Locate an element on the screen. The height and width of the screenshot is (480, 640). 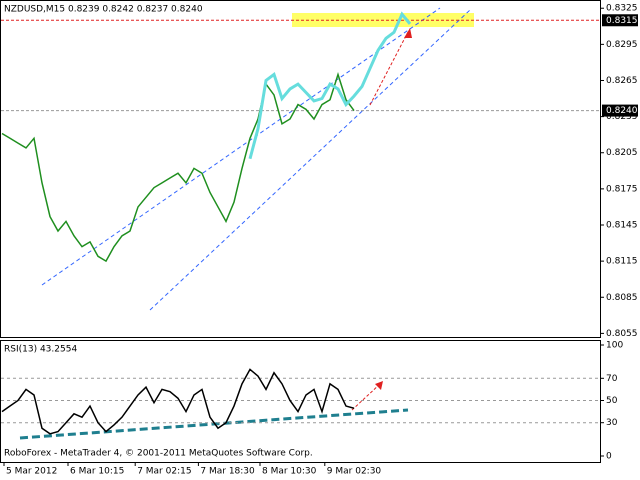
rsi-trend-line is located at coordinates (214, 424).